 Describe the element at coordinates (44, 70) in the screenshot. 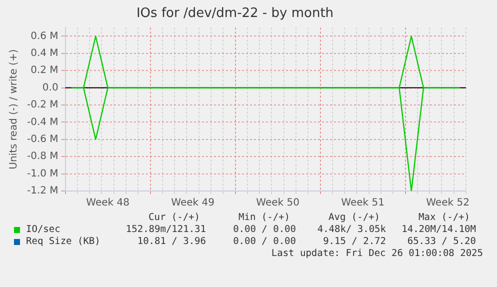

I see `y-tick-label: 0.2 M` at that location.